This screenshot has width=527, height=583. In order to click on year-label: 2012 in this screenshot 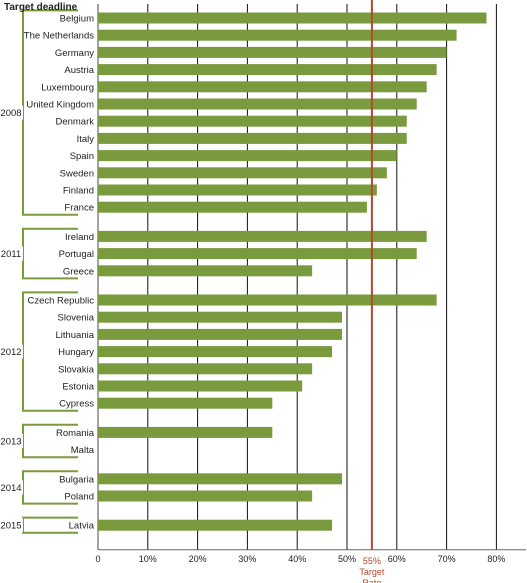, I will do `click(10, 352)`.